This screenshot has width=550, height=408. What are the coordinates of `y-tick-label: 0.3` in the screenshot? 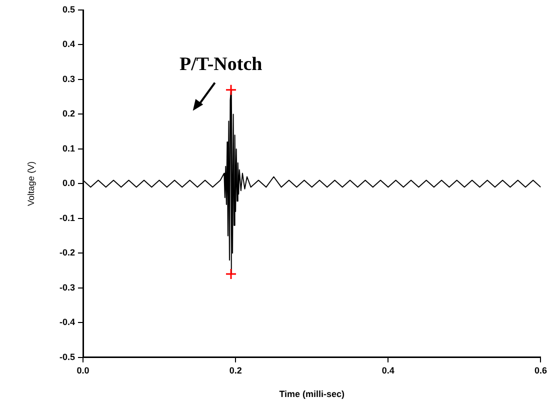 It's located at (68, 79).